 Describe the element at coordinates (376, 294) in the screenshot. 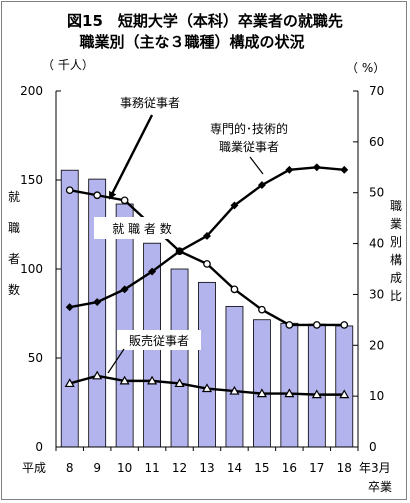

I see `right-tick-label: 30` at that location.